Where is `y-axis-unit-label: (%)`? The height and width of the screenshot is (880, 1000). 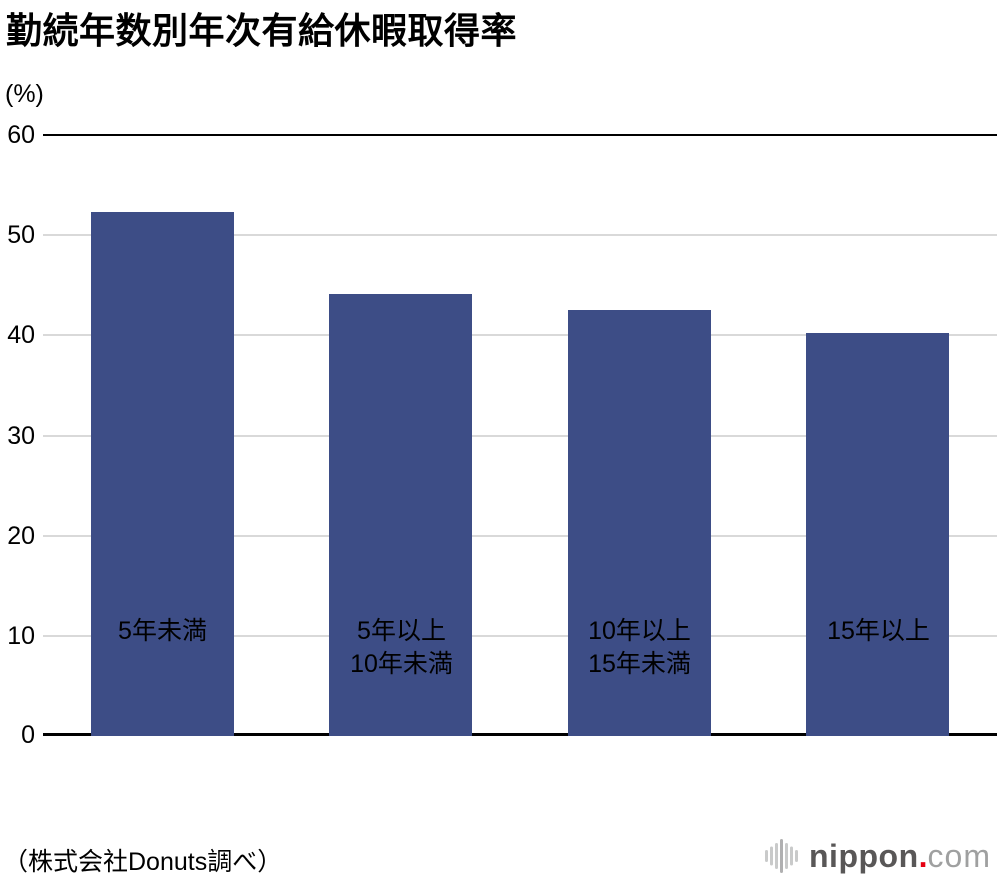 y-axis-unit-label: (%) is located at coordinates (24, 94).